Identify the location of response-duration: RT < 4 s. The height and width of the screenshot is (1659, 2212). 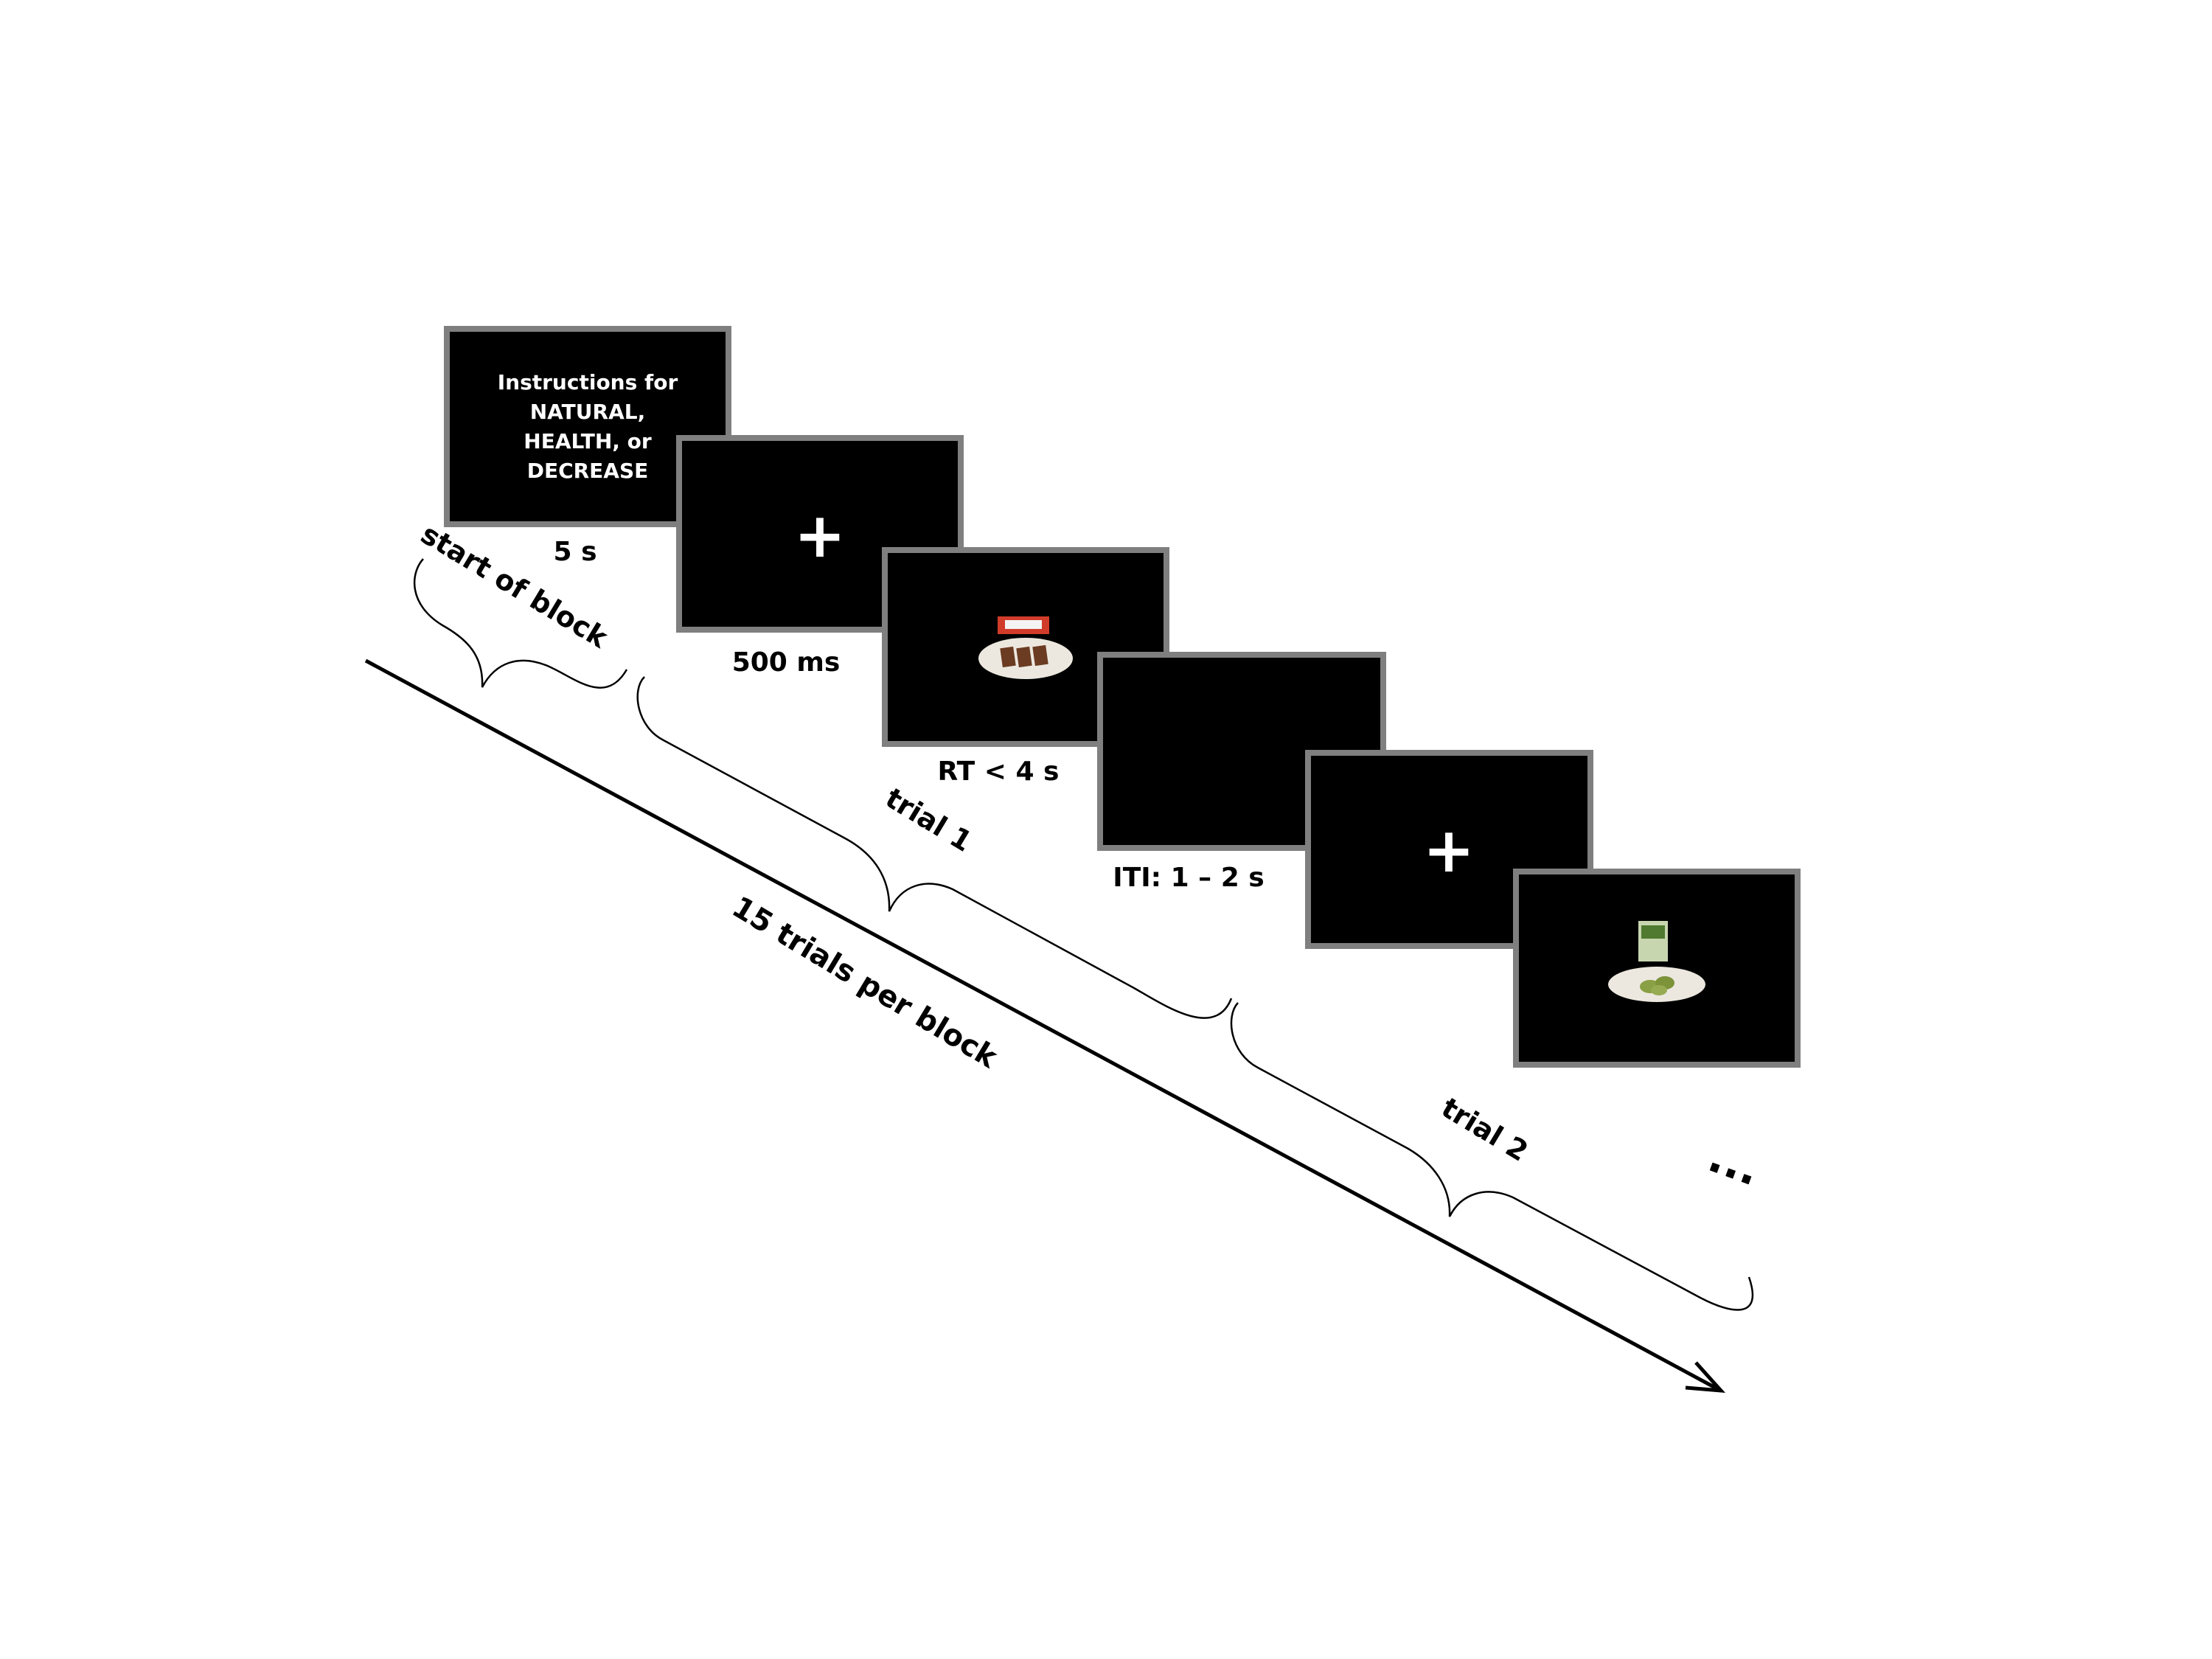
(999, 772).